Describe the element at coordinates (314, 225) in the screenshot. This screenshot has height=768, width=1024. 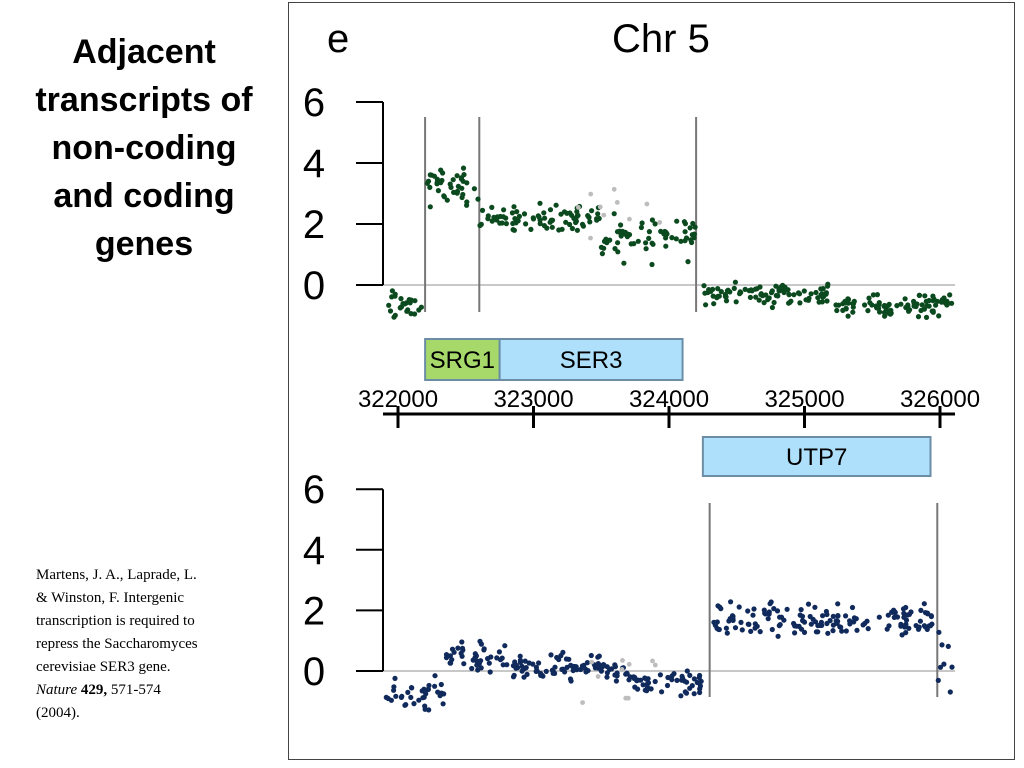
I see `top-y-tick-label: 2` at that location.